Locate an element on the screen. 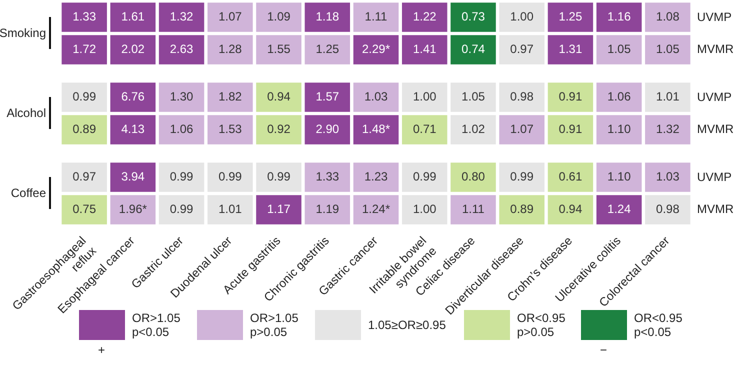  y-axis-title: Smoking is located at coordinates (23, 33).